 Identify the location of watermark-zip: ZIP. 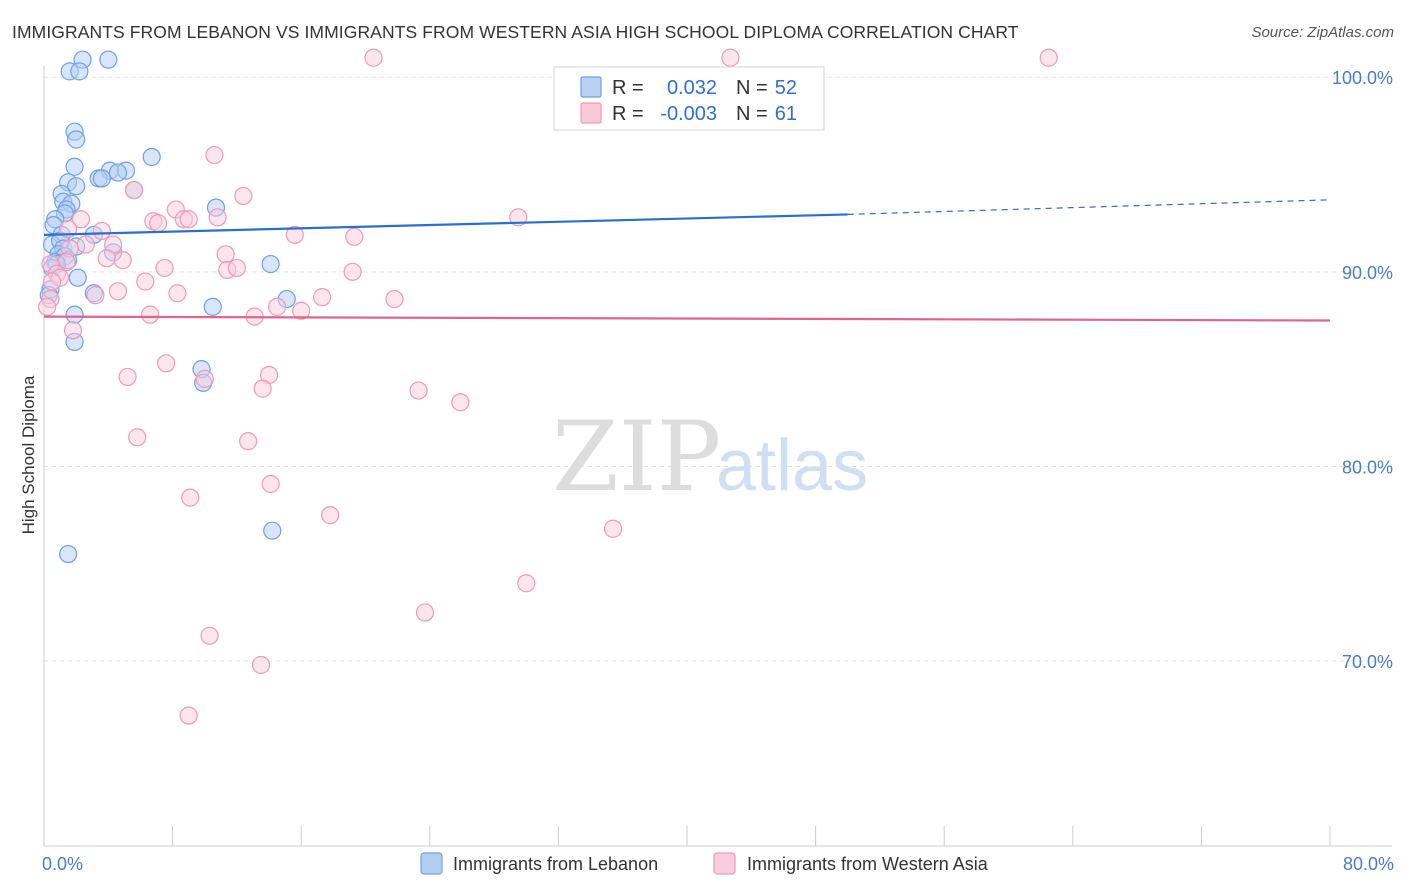
(636, 457).